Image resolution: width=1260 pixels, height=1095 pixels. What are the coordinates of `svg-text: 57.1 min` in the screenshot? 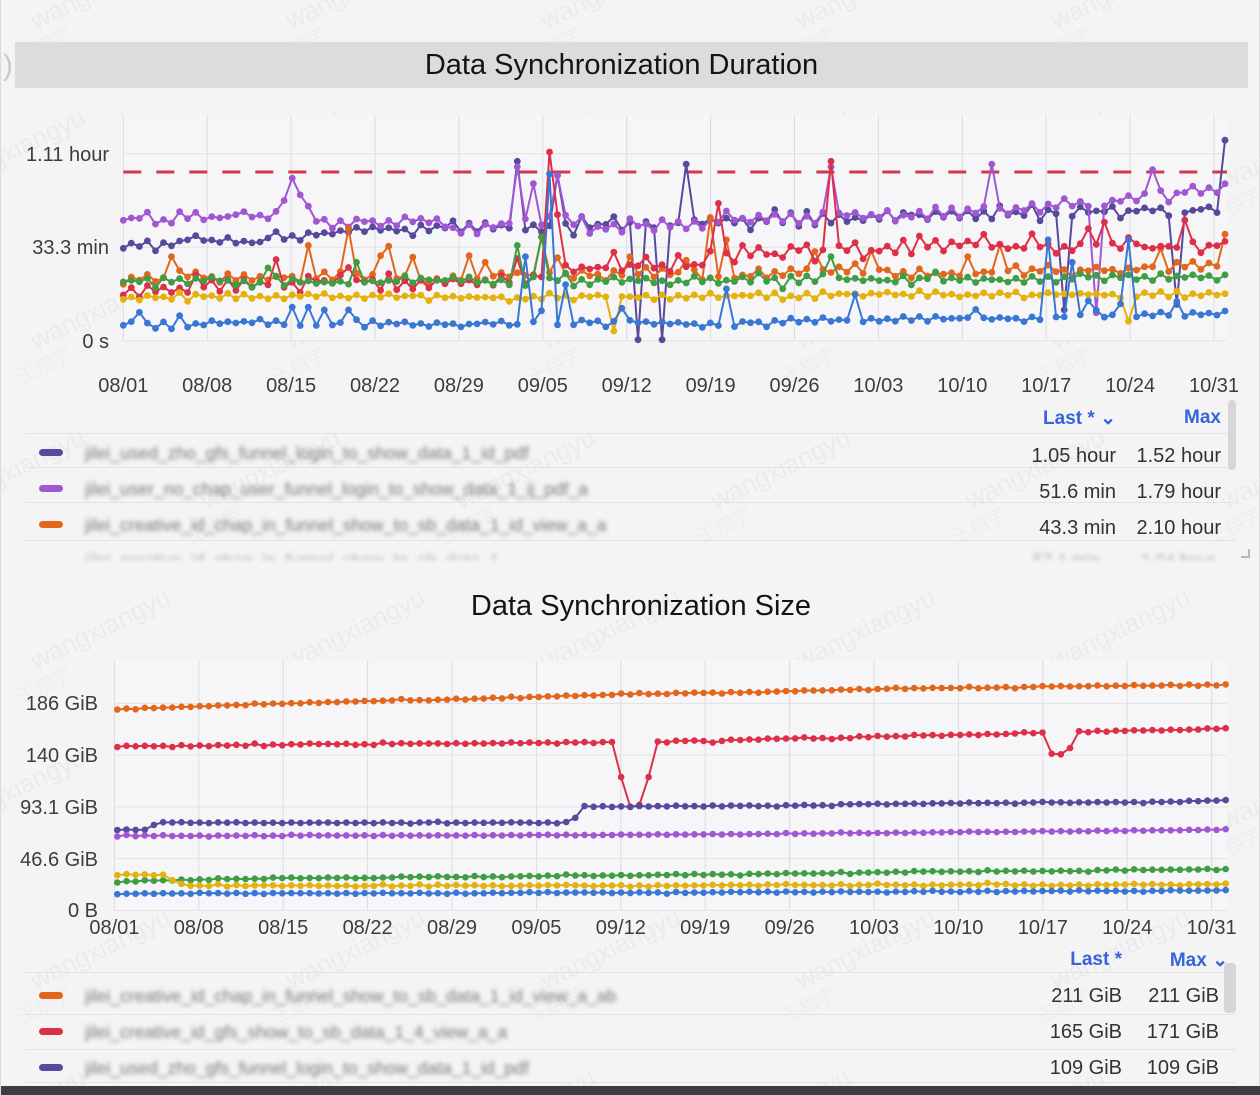 It's located at (1066, 560).